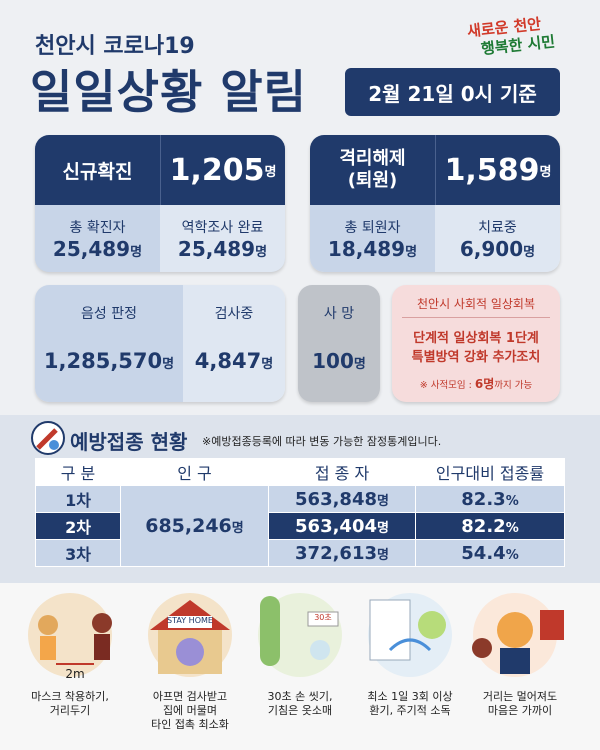  Describe the element at coordinates (490, 526) in the screenshot. I see `rate-cell: 82.2%` at that location.